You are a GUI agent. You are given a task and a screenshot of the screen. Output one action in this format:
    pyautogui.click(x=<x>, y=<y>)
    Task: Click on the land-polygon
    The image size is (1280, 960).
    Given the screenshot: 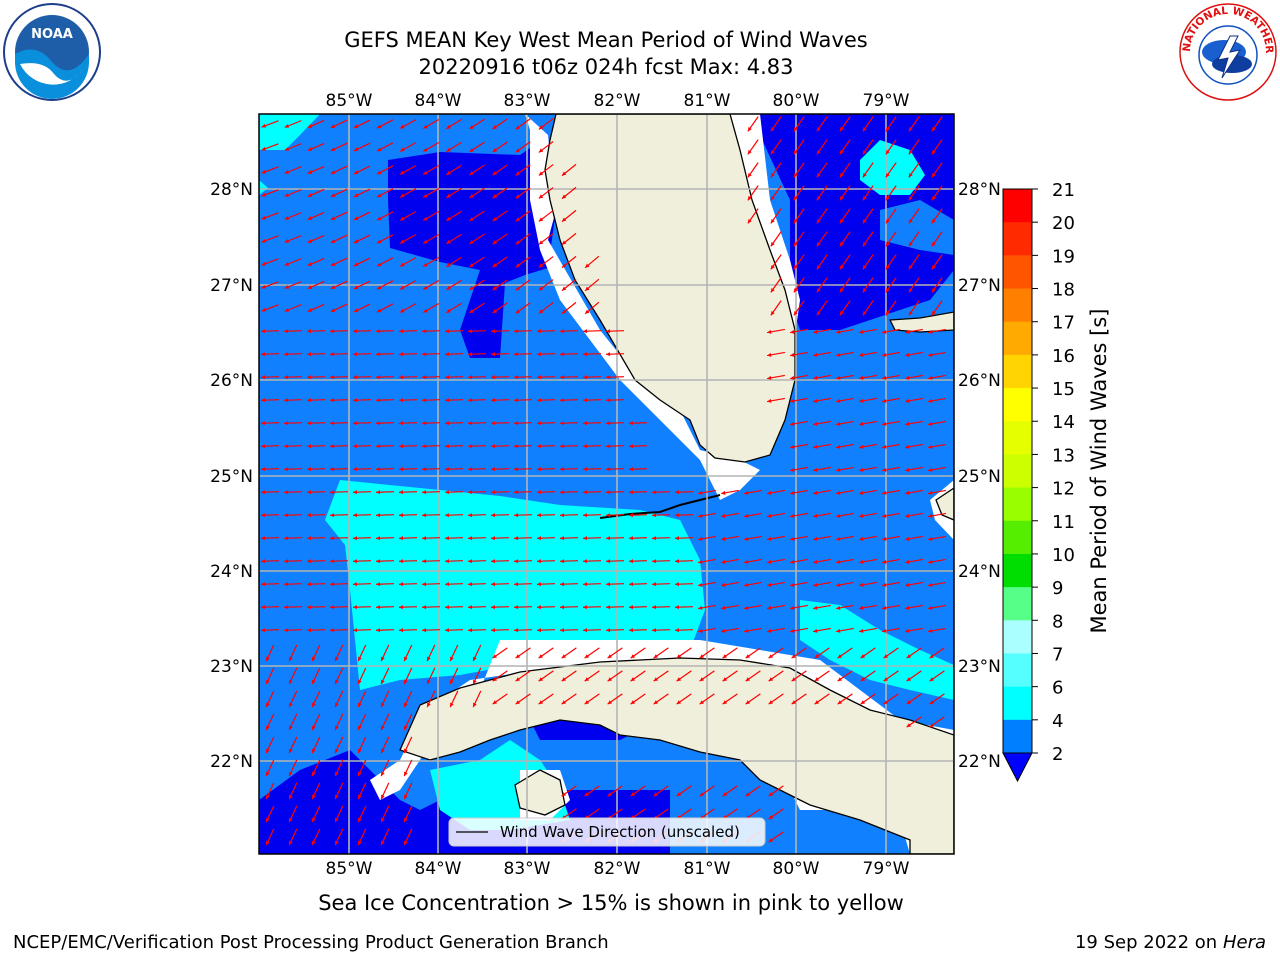 What is the action you would take?
    pyautogui.click(x=944, y=504)
    